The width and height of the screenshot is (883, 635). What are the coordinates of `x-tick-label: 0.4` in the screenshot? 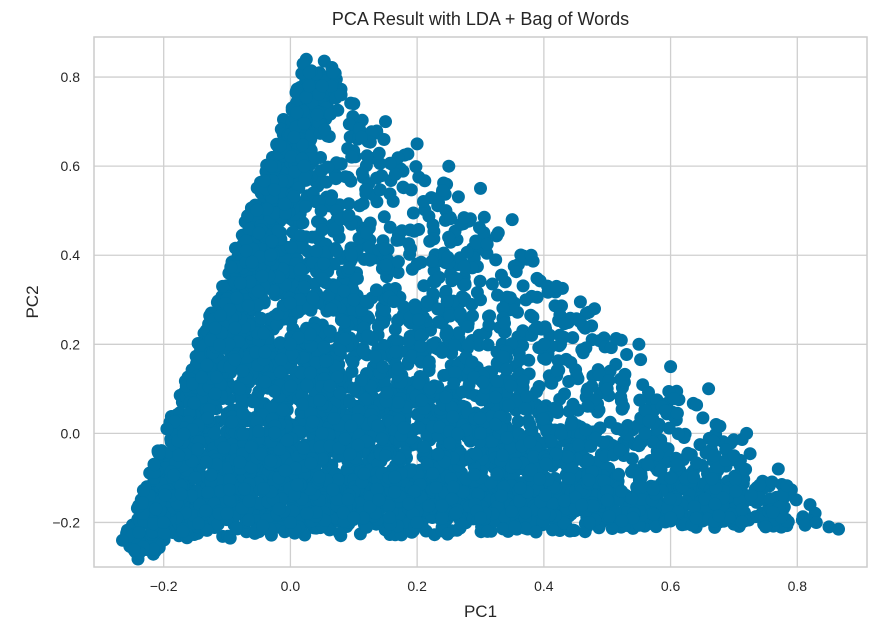 It's located at (544, 586).